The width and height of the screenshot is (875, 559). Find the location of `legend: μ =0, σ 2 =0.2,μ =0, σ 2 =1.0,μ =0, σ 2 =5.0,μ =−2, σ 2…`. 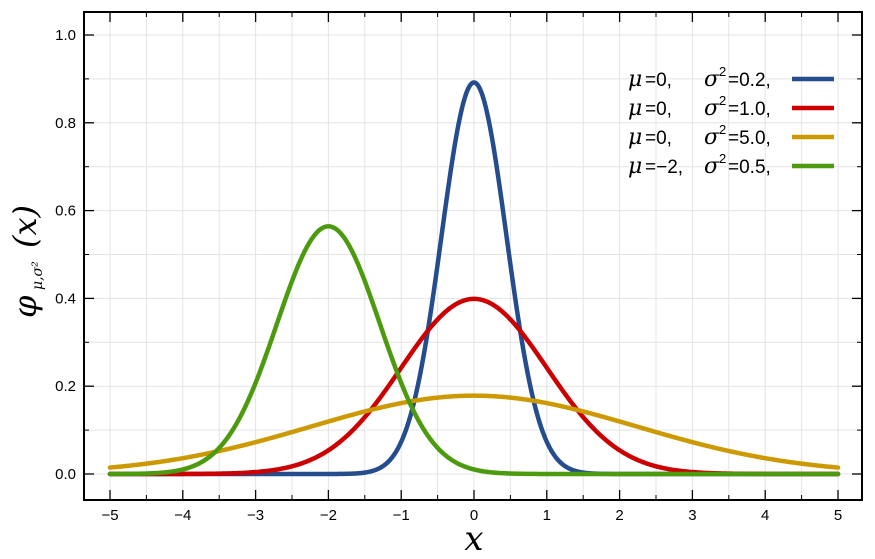

legend: μ =0, σ 2 =0.2,μ =0, σ 2 =1.0,μ =0, σ 2 =5.0,μ =−2, σ 2… is located at coordinates (731, 121).